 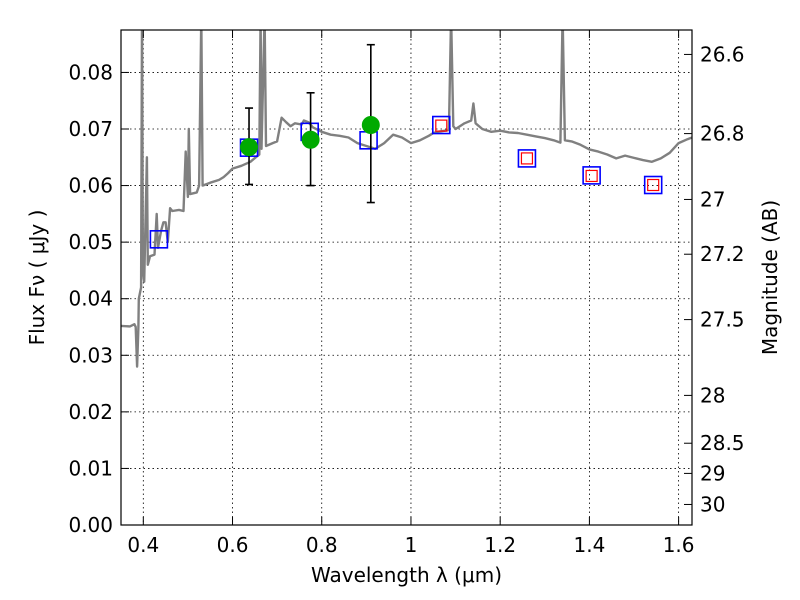 What do you see at coordinates (722, 320) in the screenshot?
I see `y-tick-label-right: 27.5` at bounding box center [722, 320].